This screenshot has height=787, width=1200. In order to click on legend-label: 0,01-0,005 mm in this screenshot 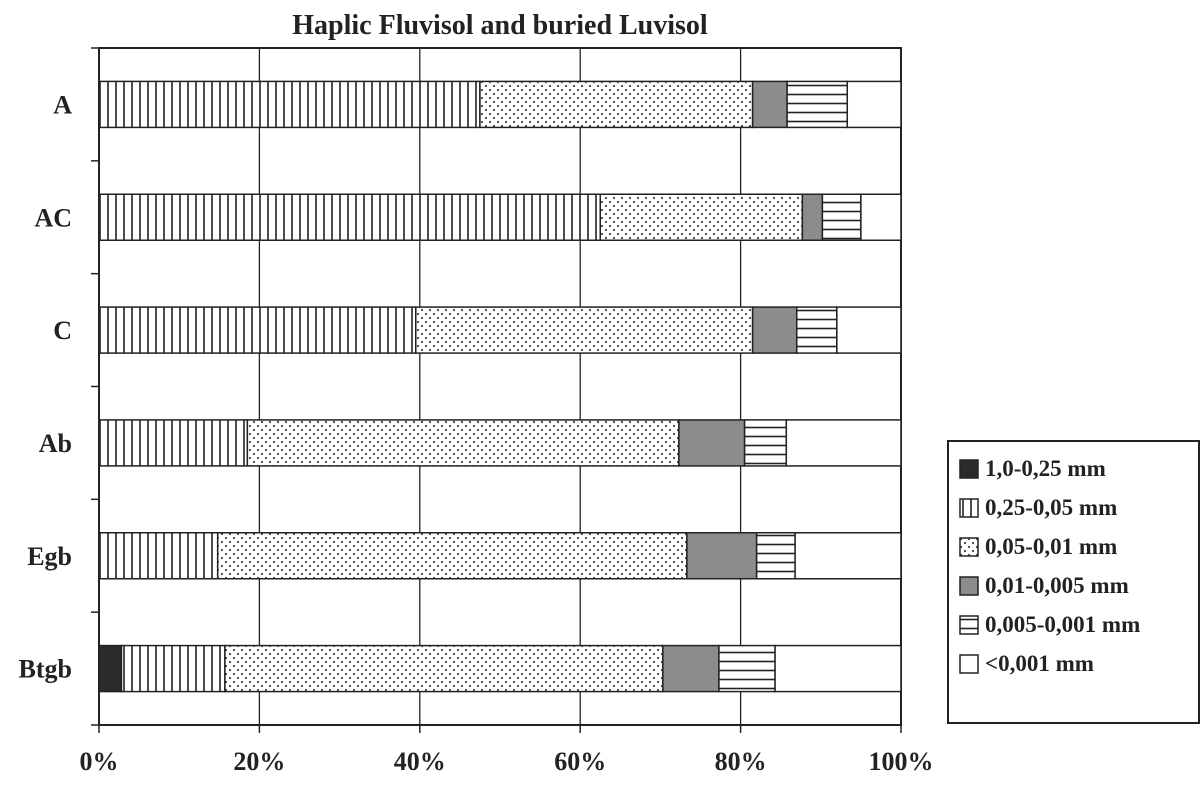, I will do `click(1057, 585)`.